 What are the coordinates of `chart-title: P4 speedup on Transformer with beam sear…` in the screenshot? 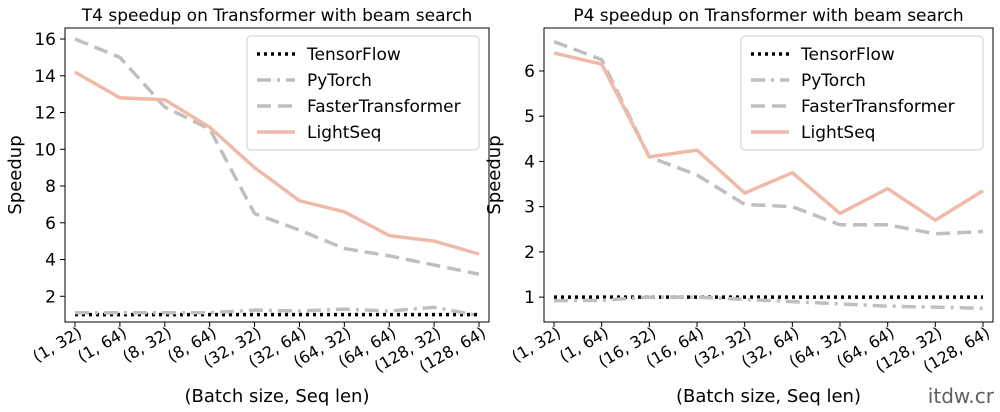 It's located at (768, 16).